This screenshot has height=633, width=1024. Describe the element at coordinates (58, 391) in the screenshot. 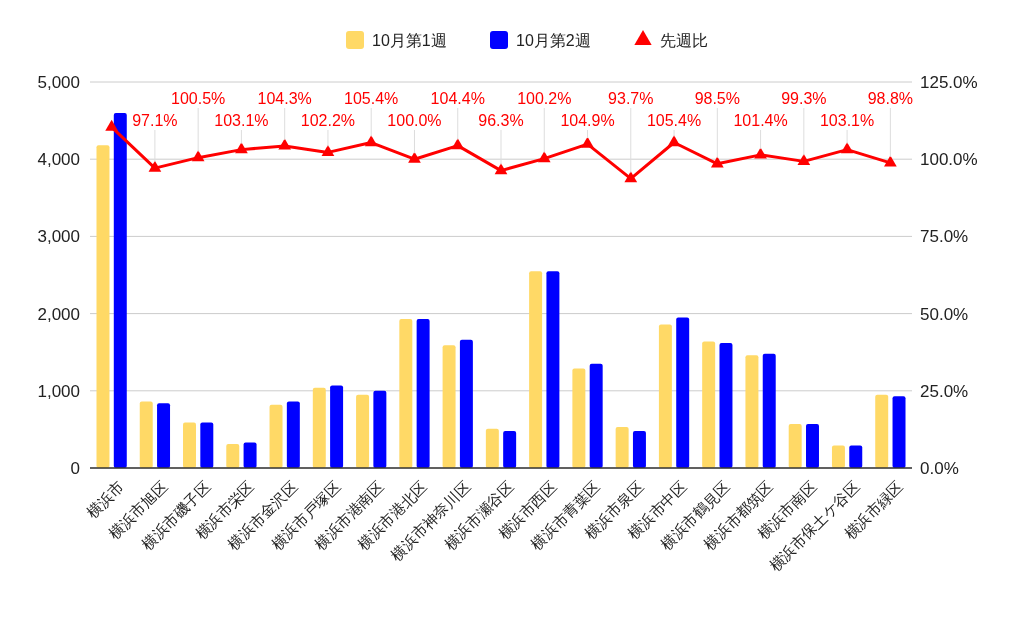

I see `y-tick-label: 1,000` at that location.